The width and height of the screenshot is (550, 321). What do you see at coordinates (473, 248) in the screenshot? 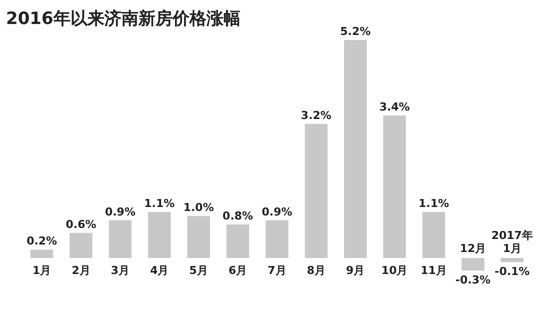
I see `x-tick-label: 12月` at bounding box center [473, 248].